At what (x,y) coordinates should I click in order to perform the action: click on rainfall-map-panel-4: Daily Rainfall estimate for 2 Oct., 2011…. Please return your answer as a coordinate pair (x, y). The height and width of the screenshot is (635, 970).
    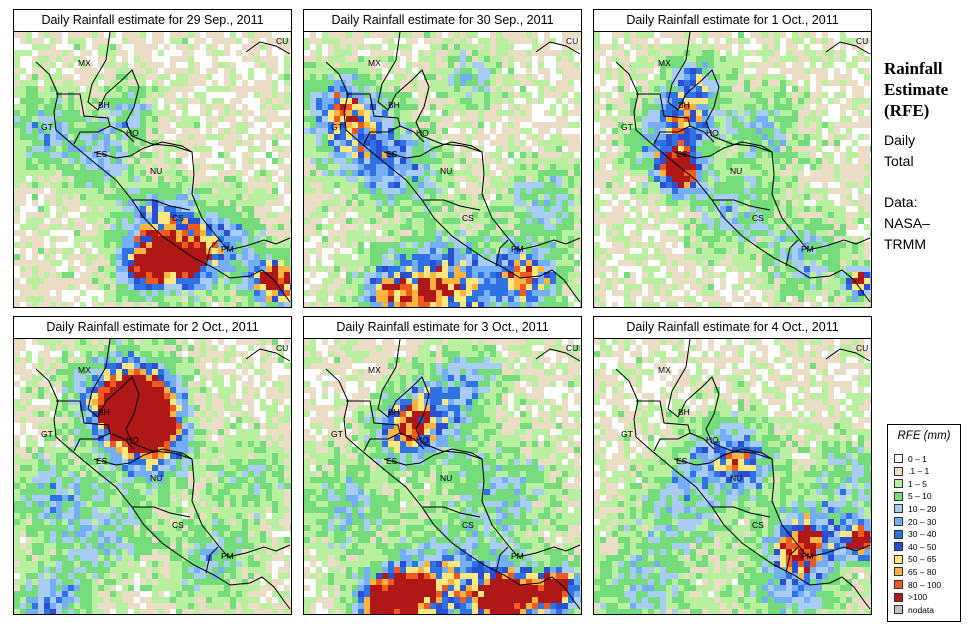
    Looking at the image, I should click on (152, 465).